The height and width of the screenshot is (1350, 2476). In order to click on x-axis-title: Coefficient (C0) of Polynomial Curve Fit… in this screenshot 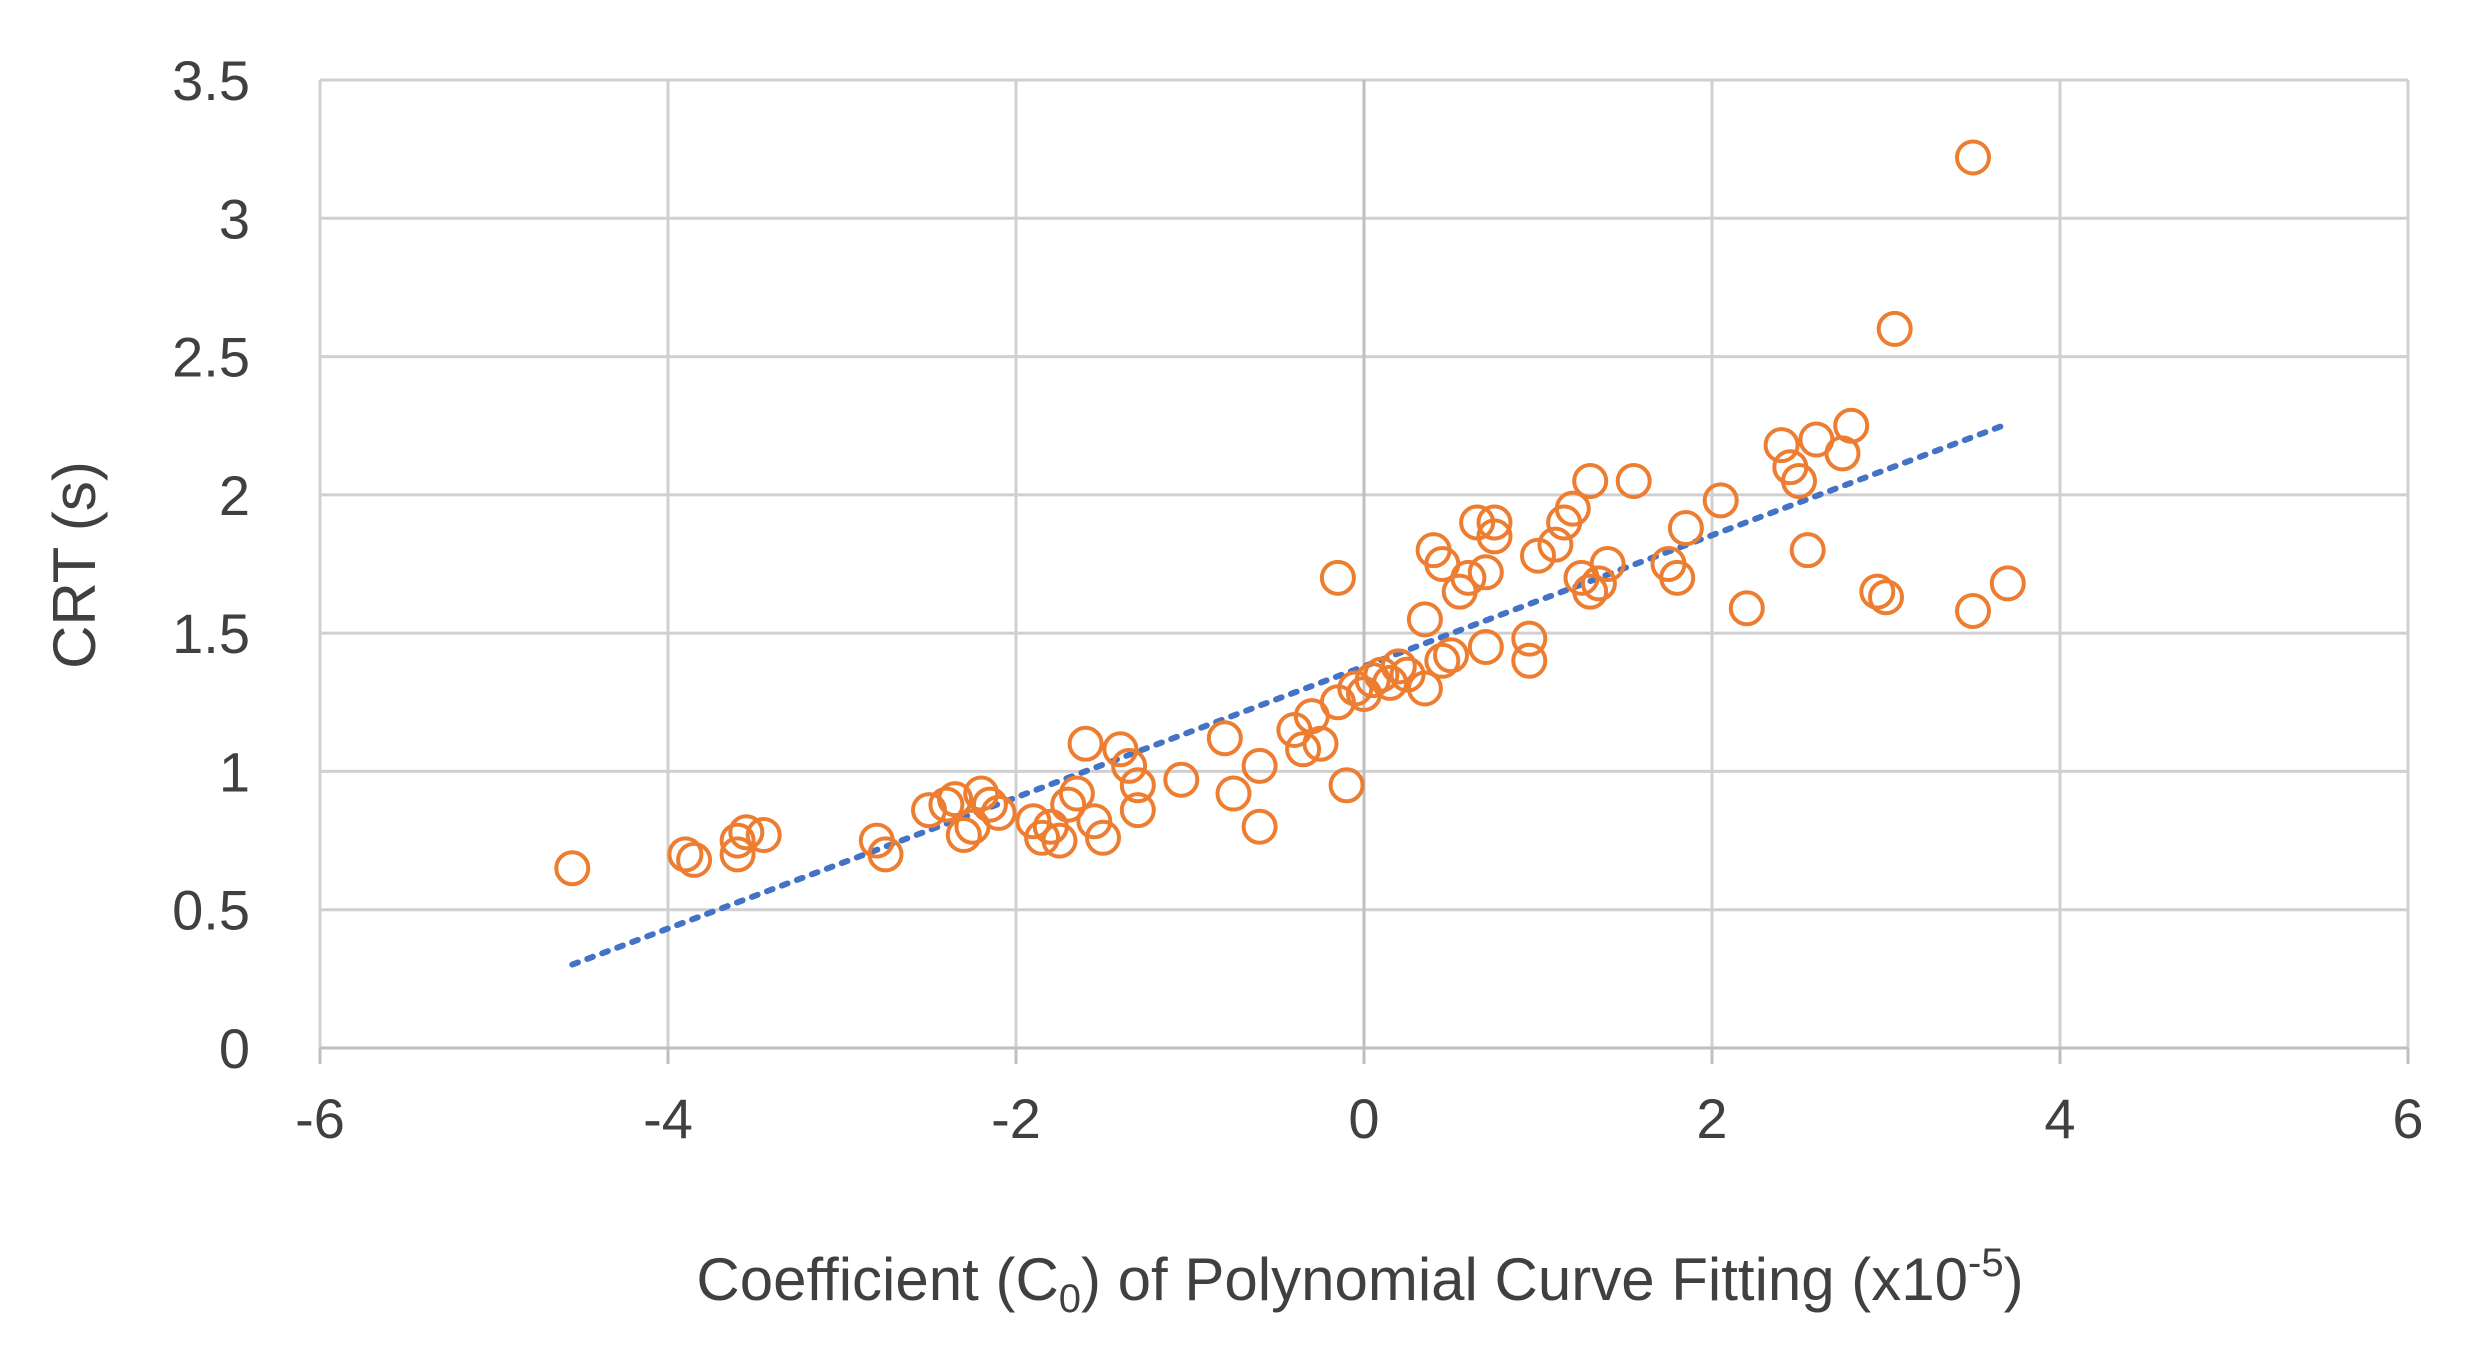, I will do `click(1359, 1281)`.